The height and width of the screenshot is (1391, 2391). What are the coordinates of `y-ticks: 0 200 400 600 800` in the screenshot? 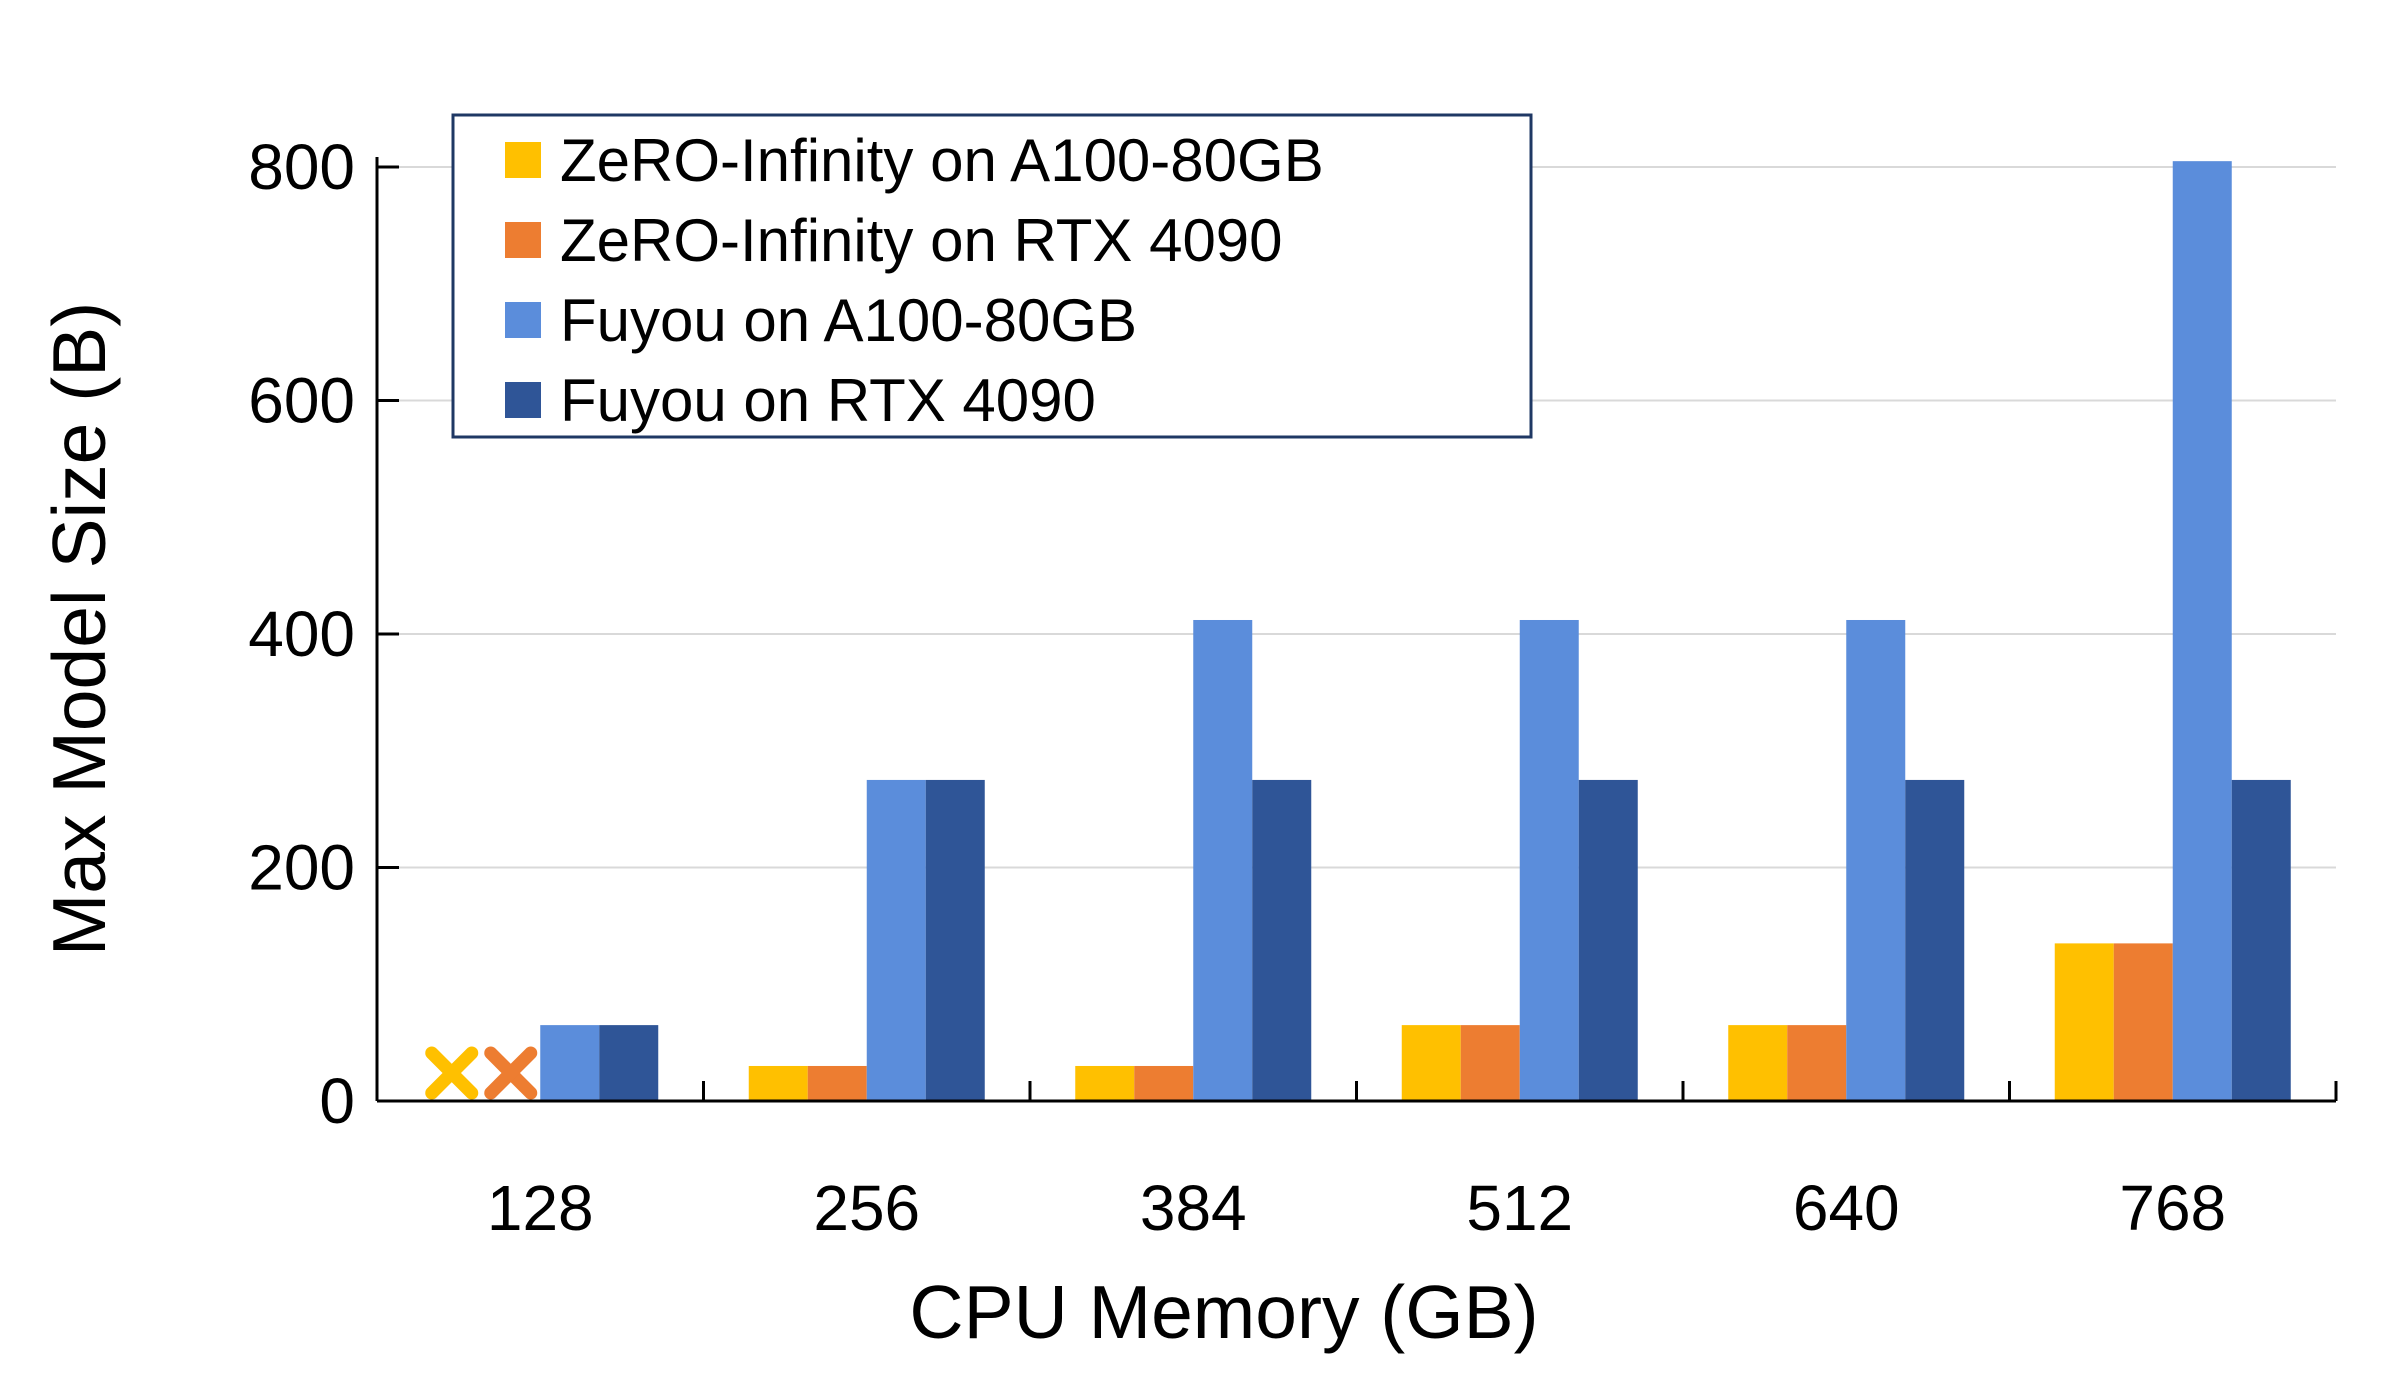 It's located at (323, 634).